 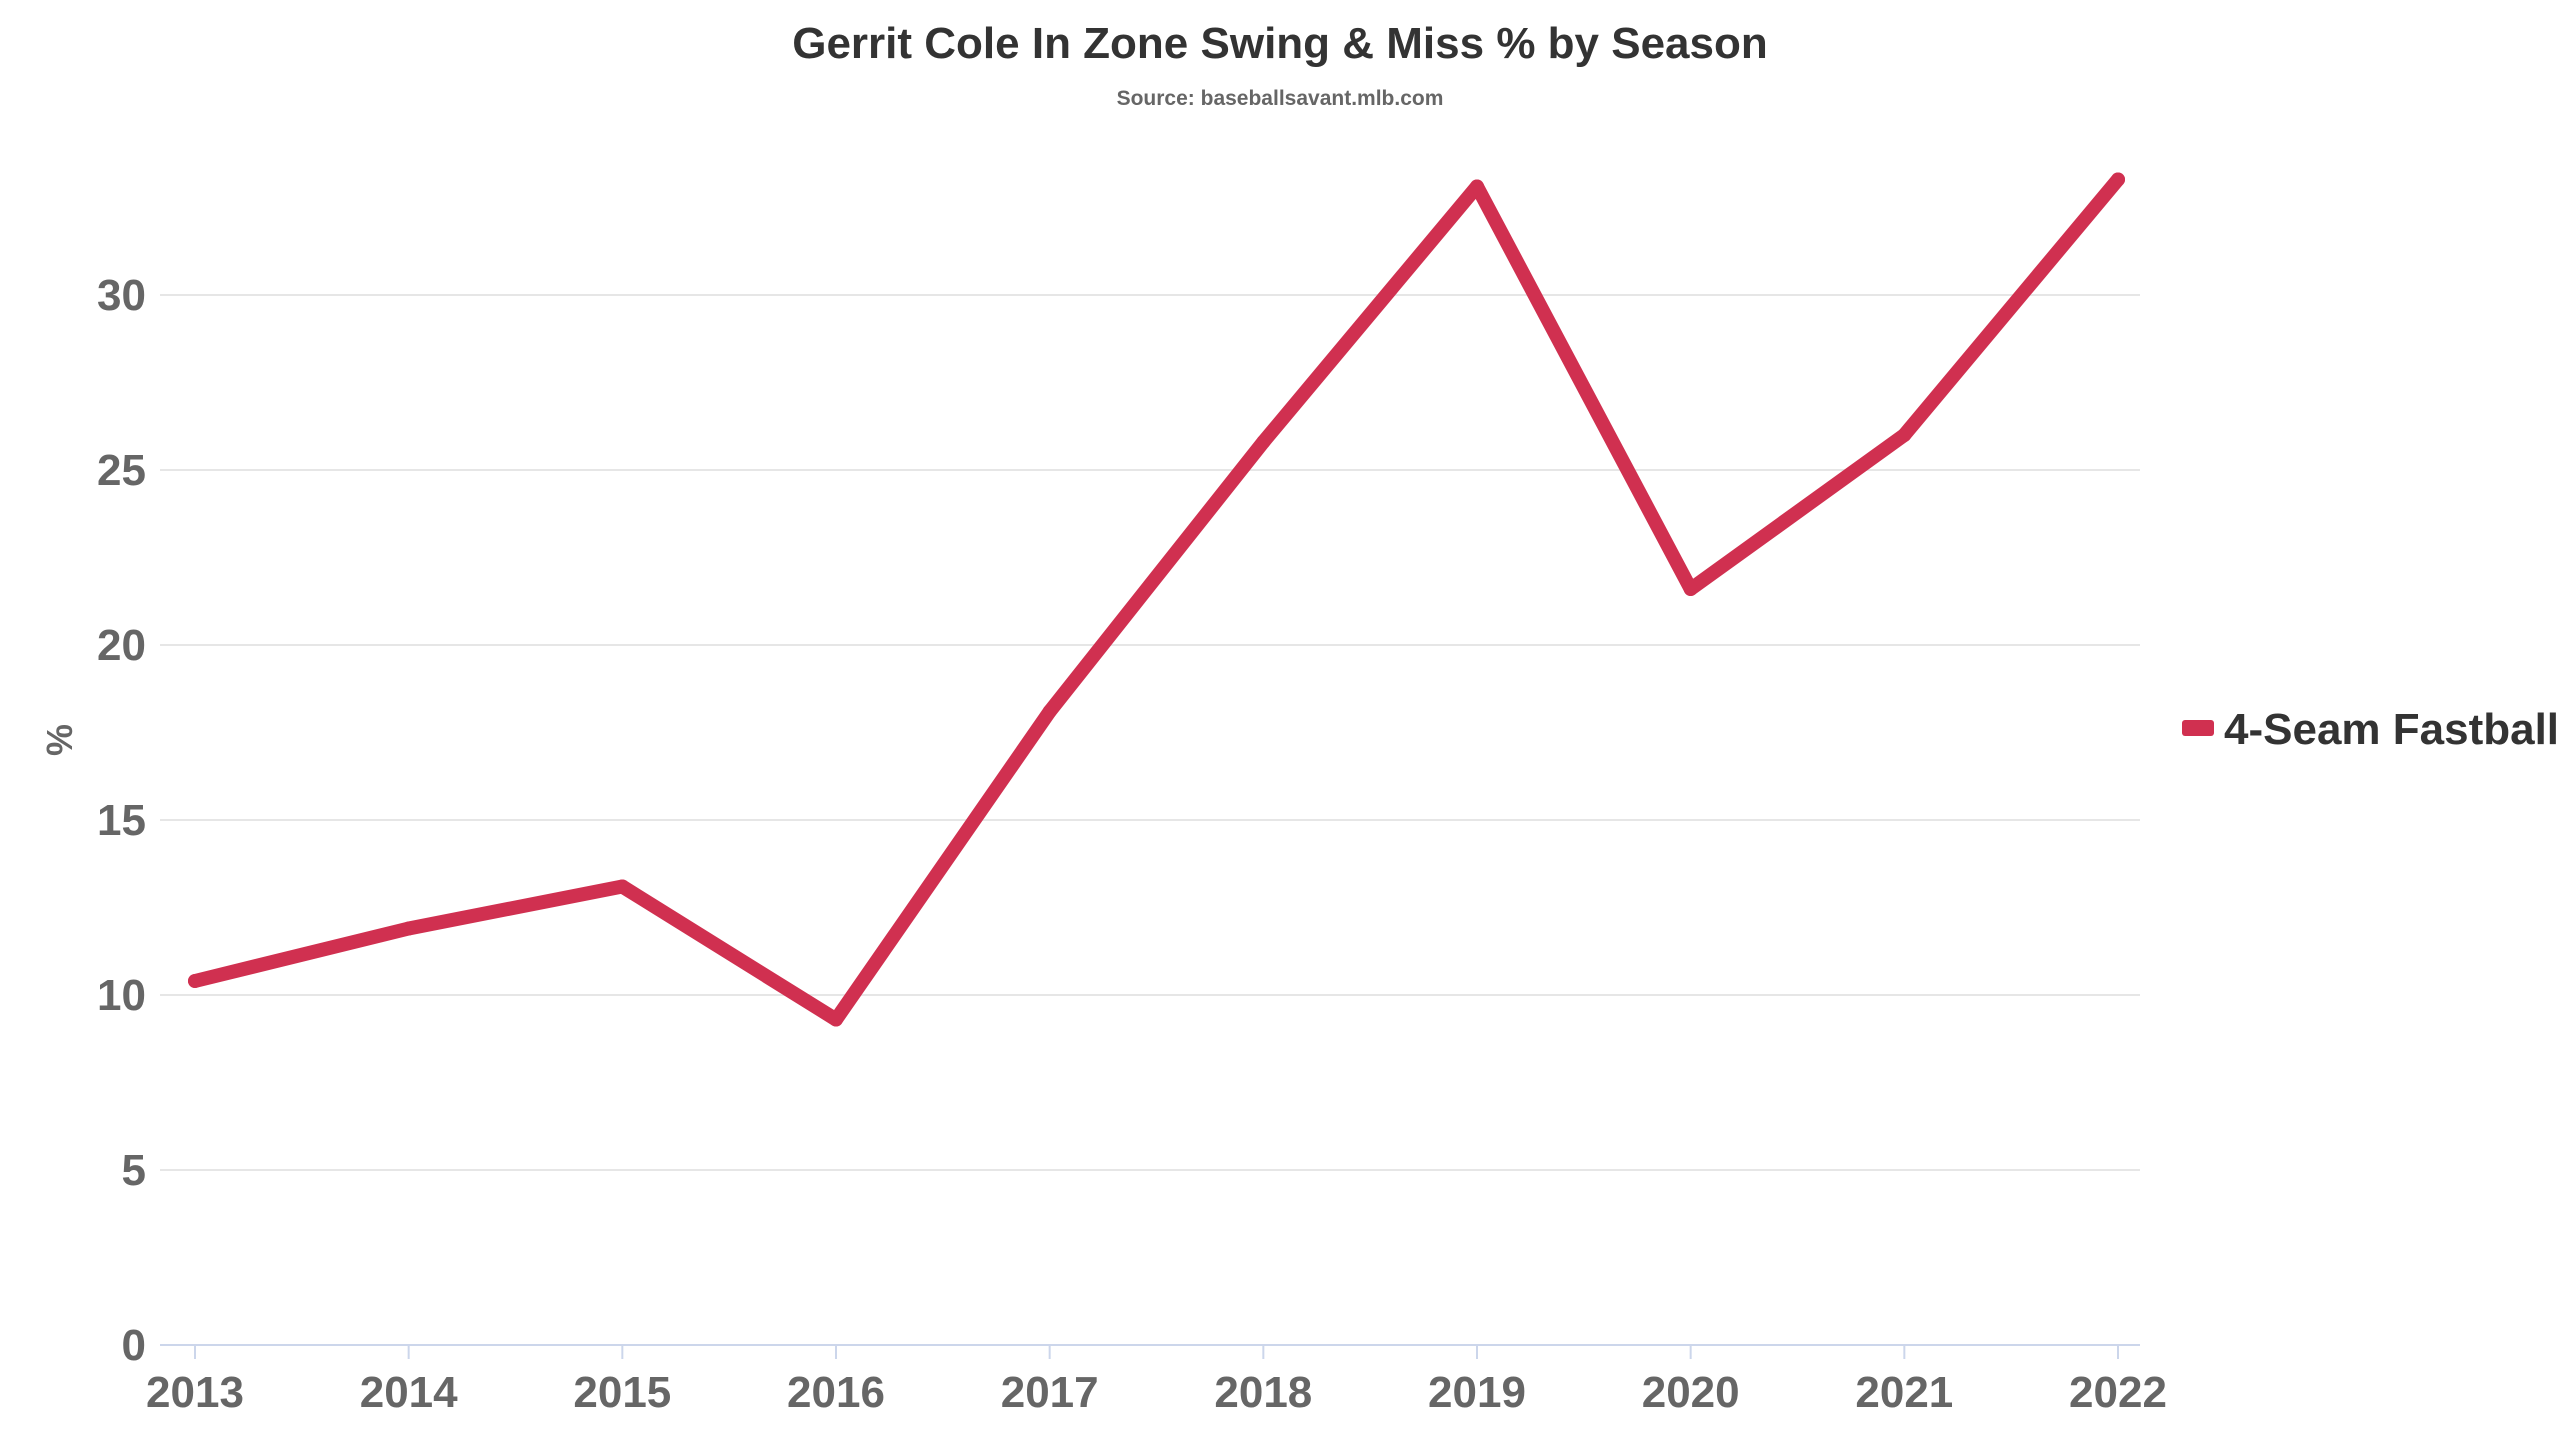 I want to click on y-tick-label: 25, so click(x=121, y=470).